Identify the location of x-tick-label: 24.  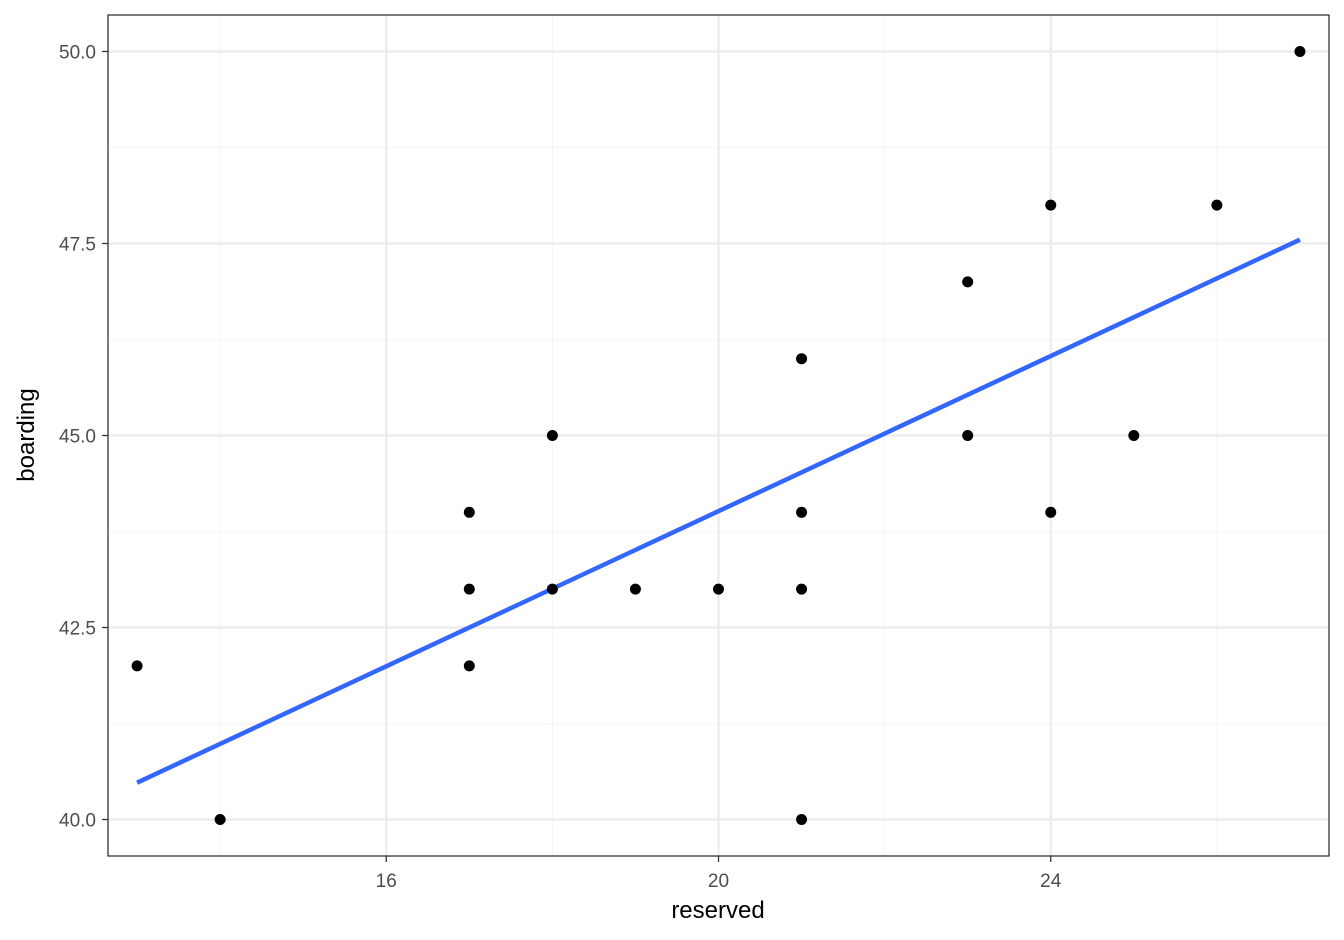
(1051, 881).